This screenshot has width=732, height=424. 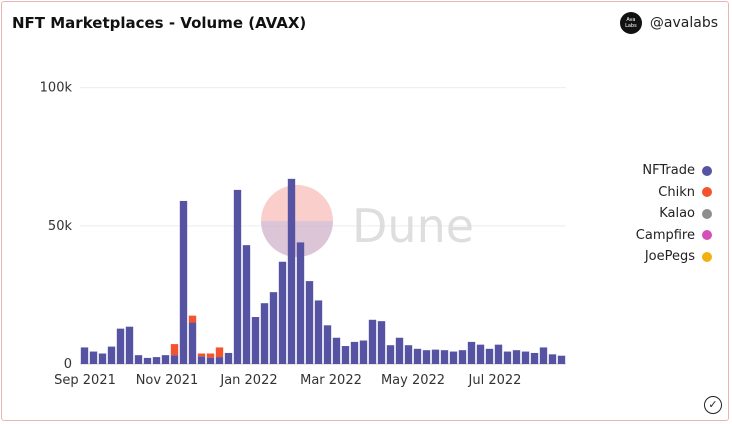 I want to click on y-tick-label: 0, so click(x=68, y=364).